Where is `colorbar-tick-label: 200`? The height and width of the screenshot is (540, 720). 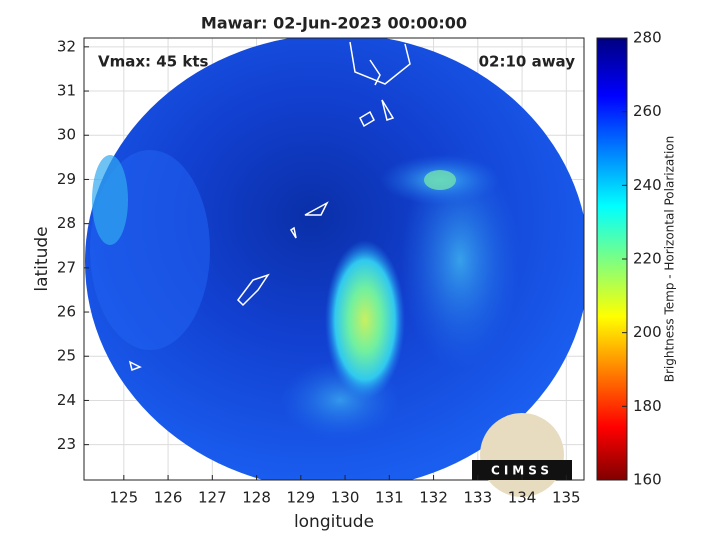 colorbar-tick-label: 200 is located at coordinates (647, 332).